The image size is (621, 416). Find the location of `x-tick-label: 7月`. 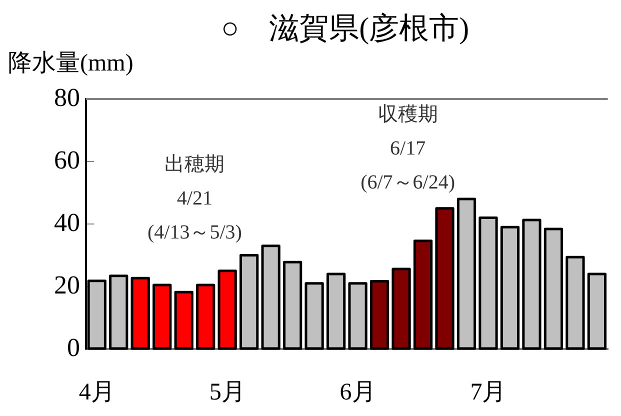

x-tick-label: 7月 is located at coordinates (488, 393).